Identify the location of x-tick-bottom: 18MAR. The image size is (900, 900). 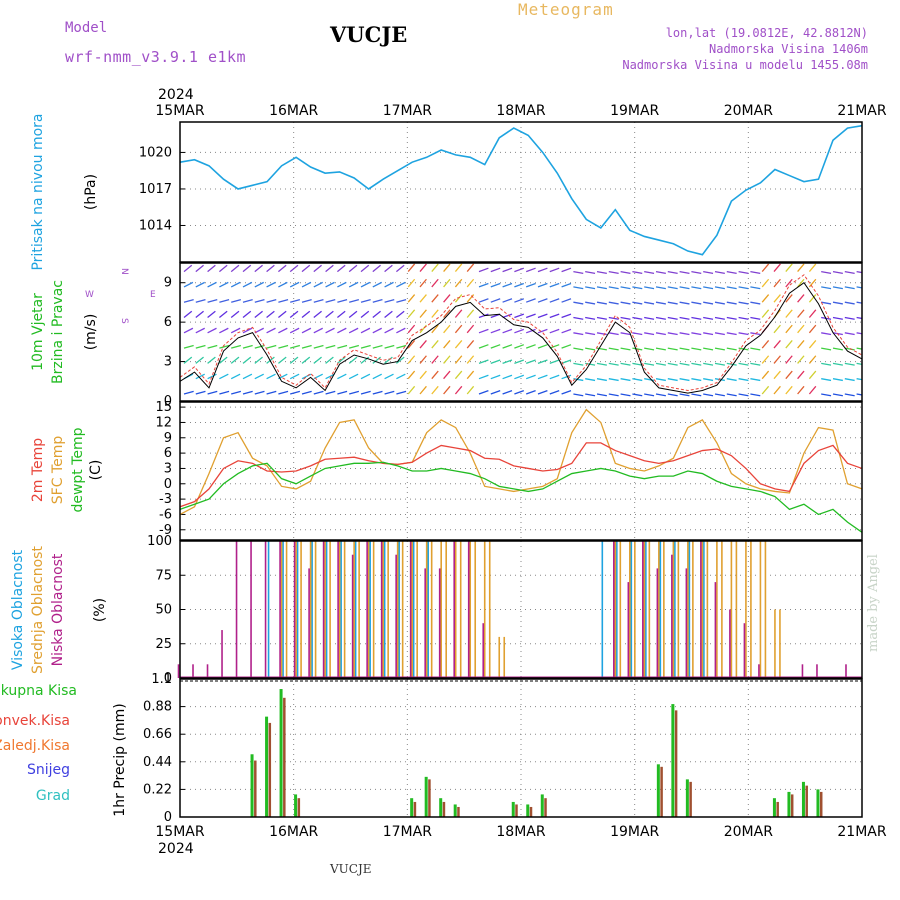
(520, 832).